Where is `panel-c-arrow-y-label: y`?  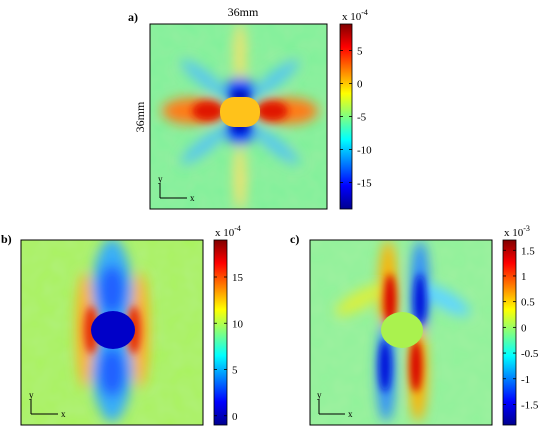
panel-c-arrow-y-label: y is located at coordinates (319, 395).